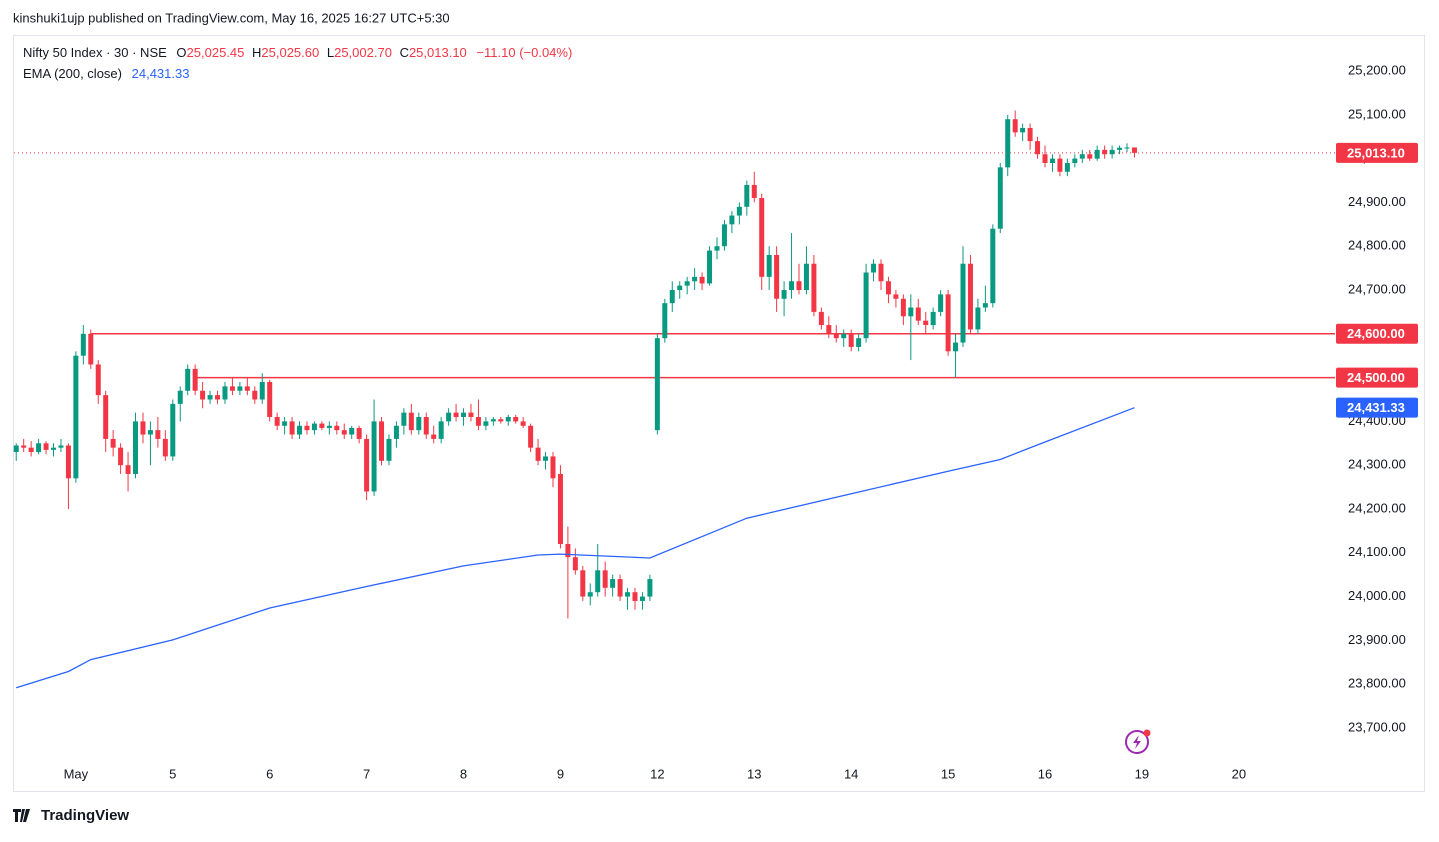 The width and height of the screenshot is (1439, 842). What do you see at coordinates (1138, 741) in the screenshot?
I see `spark-icon` at bounding box center [1138, 741].